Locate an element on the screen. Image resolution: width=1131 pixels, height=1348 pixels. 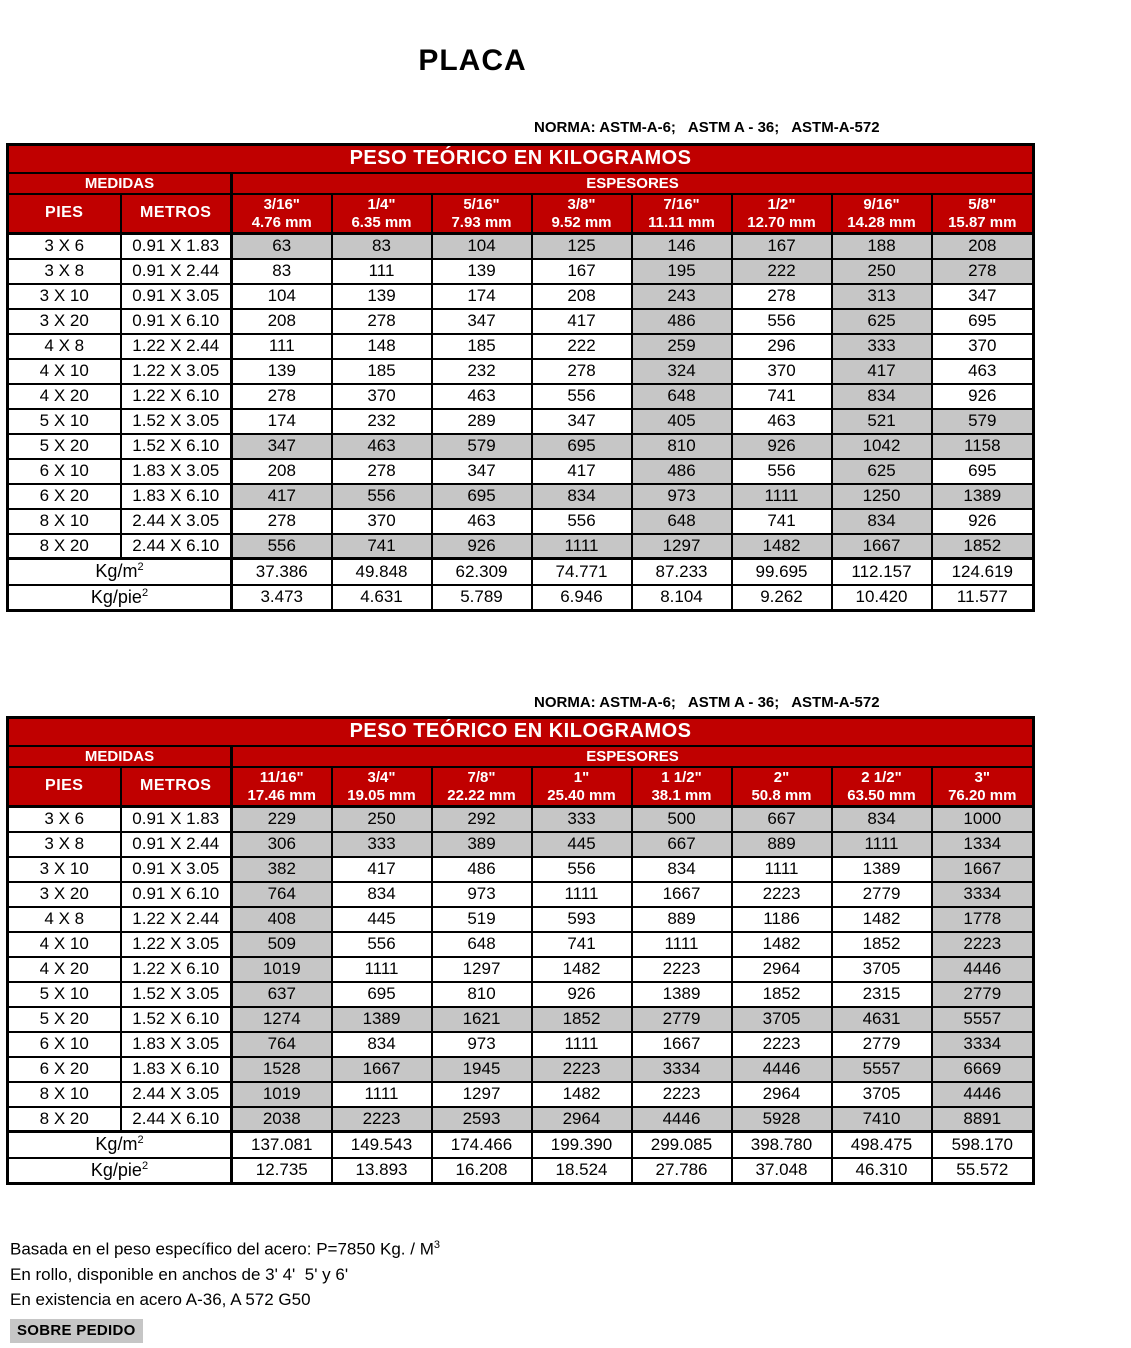
thickness-col-header: 1 1/2" 38.1 mm is located at coordinates (681, 786).